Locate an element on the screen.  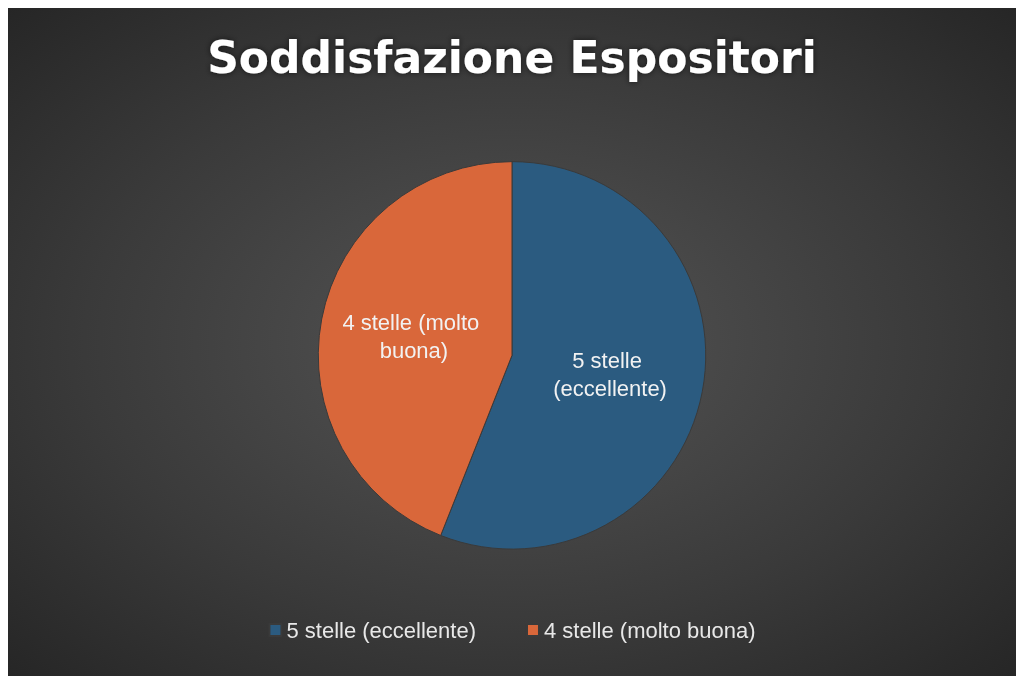
legend-label: 4 stelle (molto buona) is located at coordinates (649, 630).